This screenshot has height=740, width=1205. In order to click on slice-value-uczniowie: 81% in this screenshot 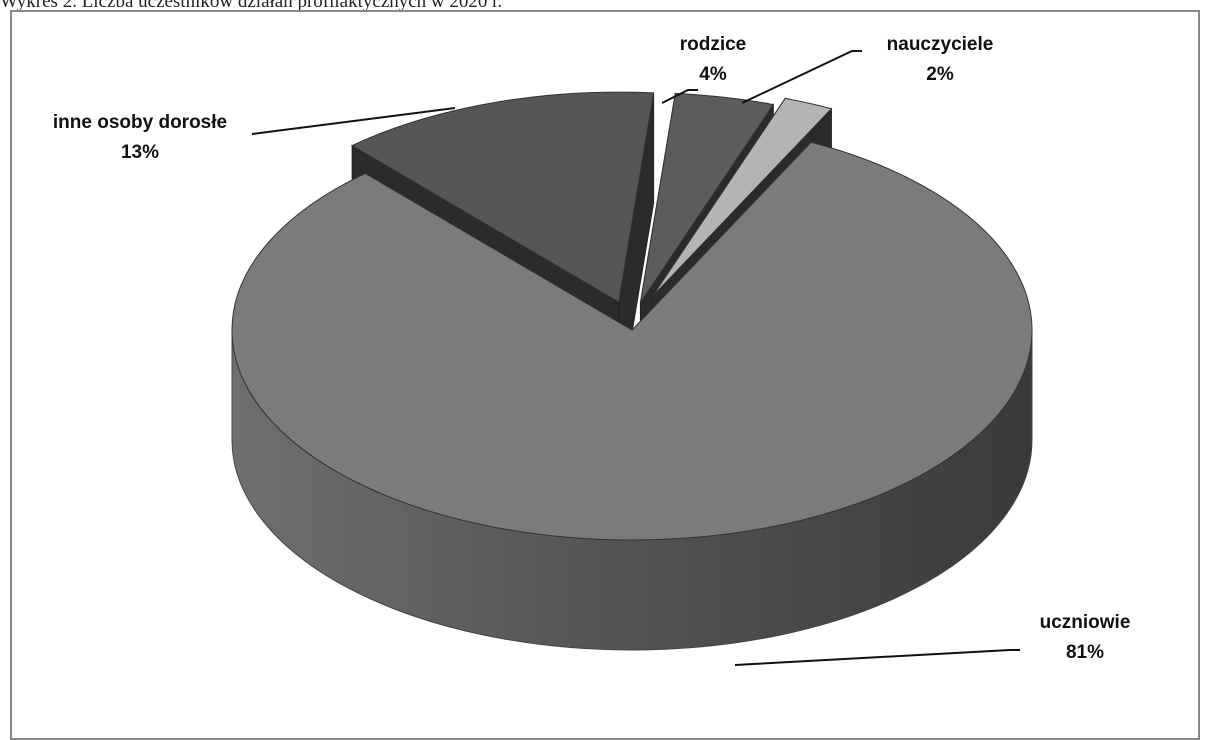, I will do `click(1085, 652)`.